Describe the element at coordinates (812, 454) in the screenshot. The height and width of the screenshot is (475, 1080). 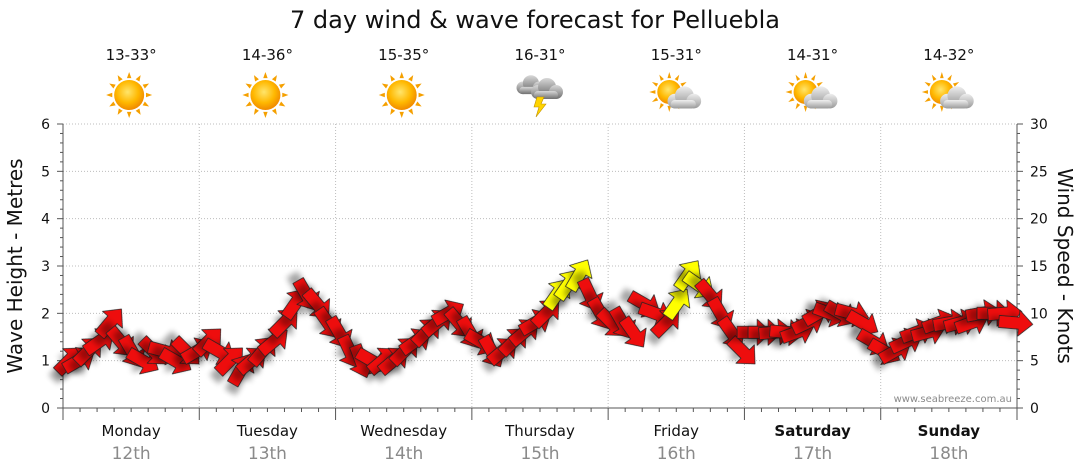
I see `day-date: 17th` at that location.